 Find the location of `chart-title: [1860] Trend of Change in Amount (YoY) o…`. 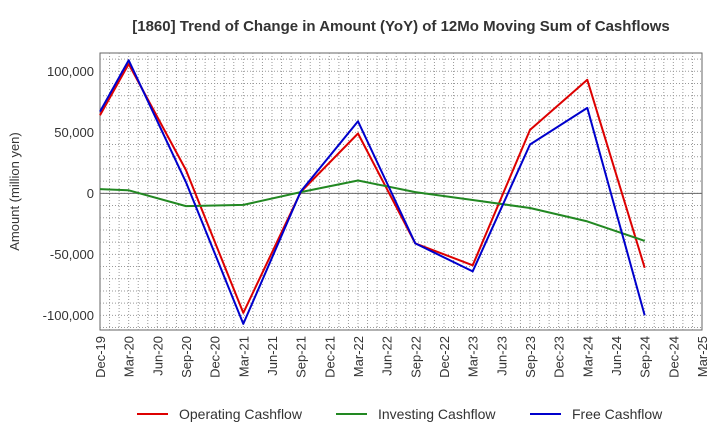

chart-title: [1860] Trend of Change in Amount (YoY) o… is located at coordinates (401, 26).